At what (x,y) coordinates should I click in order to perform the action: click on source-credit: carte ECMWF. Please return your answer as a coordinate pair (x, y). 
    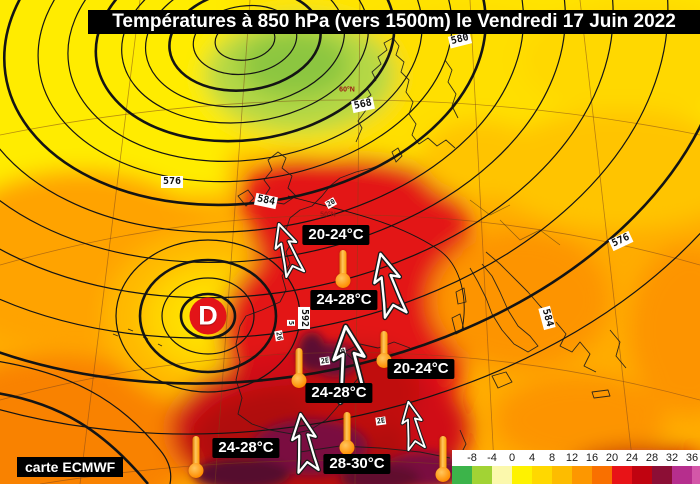
    Looking at the image, I should click on (70, 467).